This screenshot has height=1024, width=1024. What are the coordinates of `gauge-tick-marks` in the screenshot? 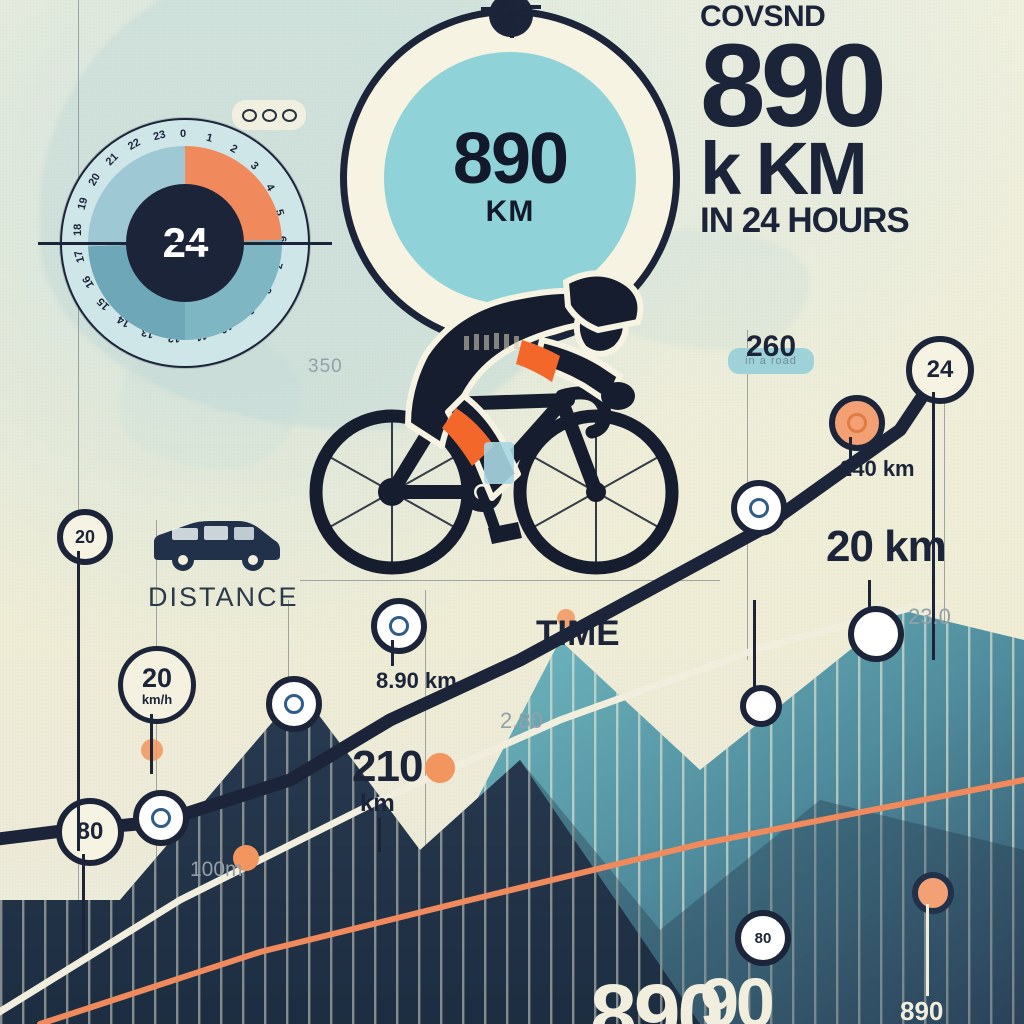 It's located at (510, 174).